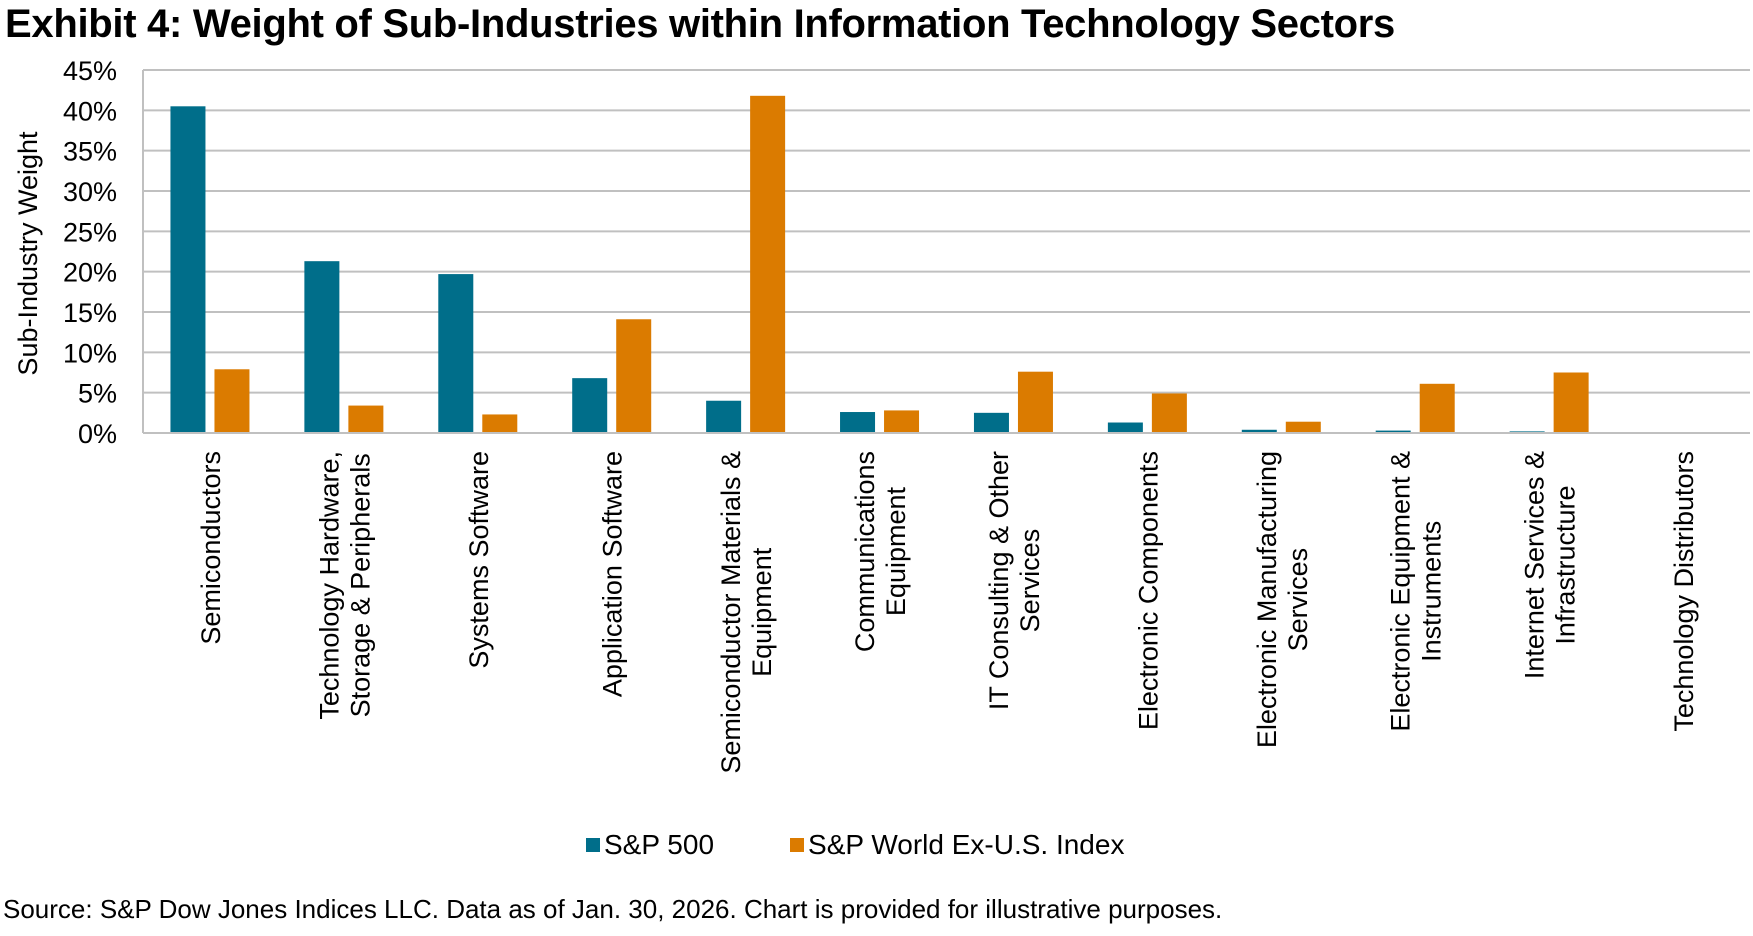  I want to click on y-tick-label: 35%, so click(90, 152).